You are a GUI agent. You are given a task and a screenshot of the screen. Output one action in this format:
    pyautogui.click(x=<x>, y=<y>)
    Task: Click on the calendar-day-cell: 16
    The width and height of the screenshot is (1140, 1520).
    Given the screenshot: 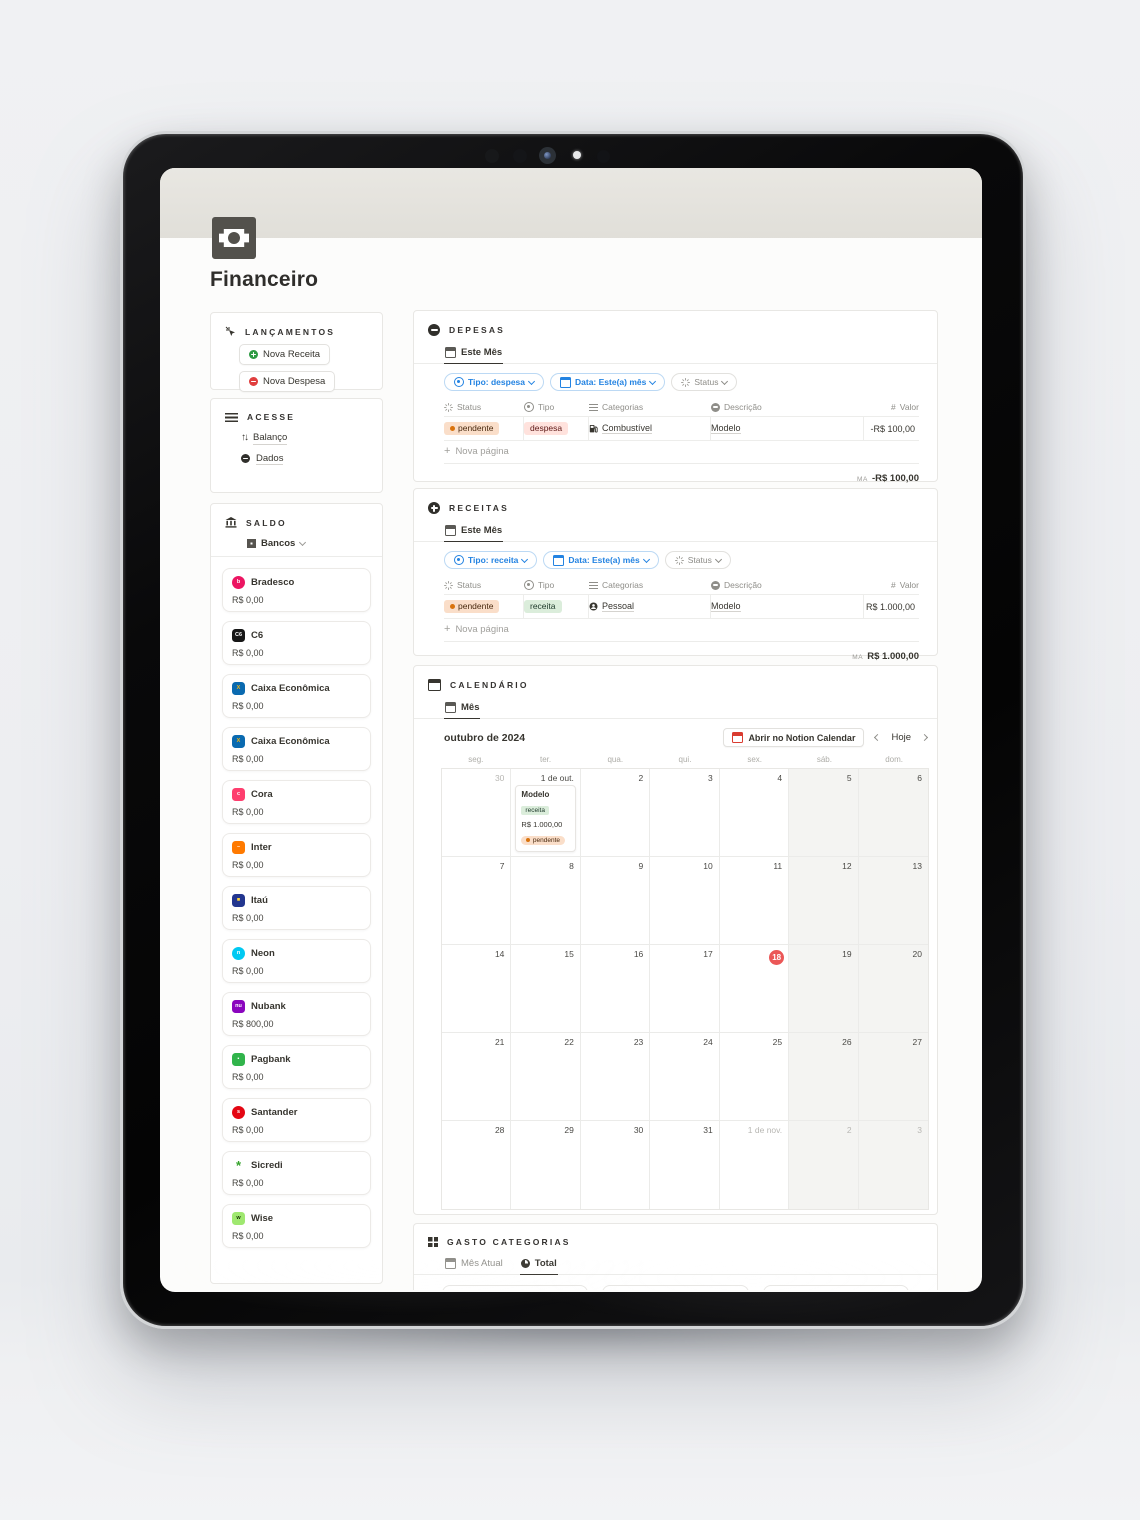 What is the action you would take?
    pyautogui.click(x=615, y=989)
    